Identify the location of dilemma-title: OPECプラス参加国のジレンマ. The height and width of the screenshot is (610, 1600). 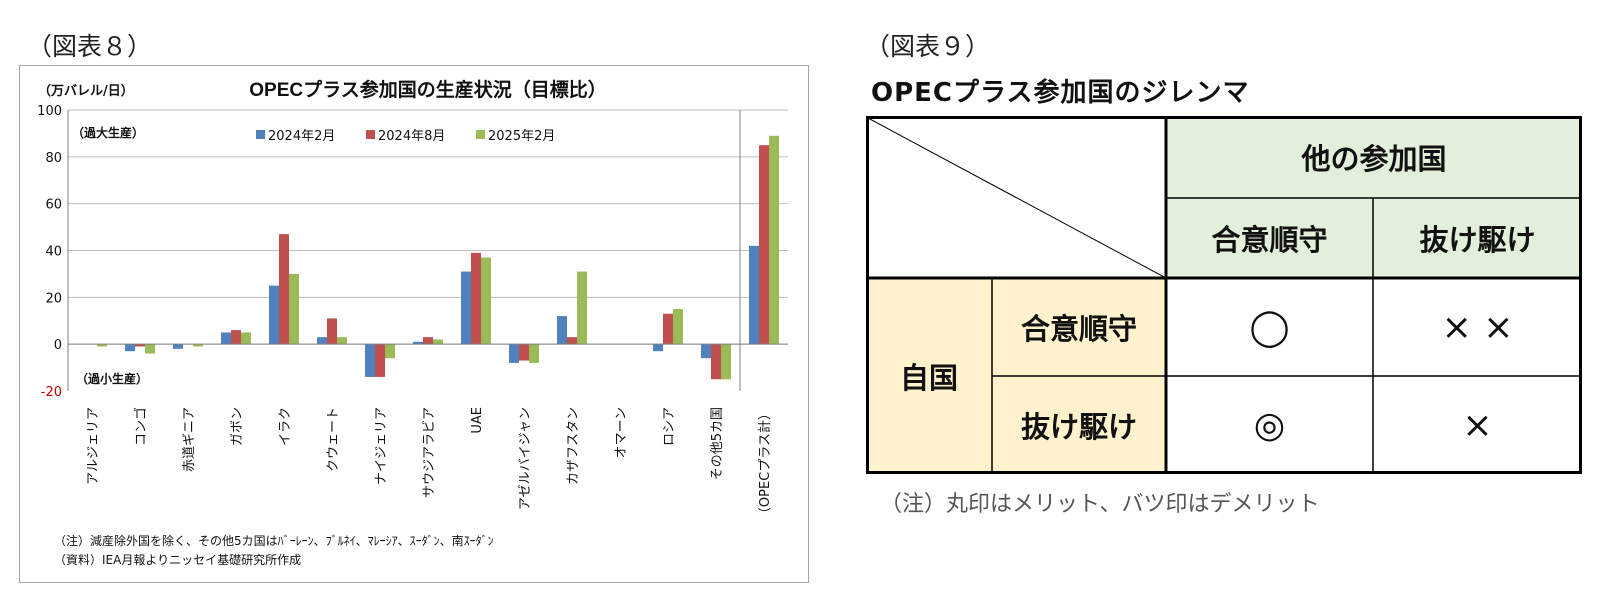
(1060, 93).